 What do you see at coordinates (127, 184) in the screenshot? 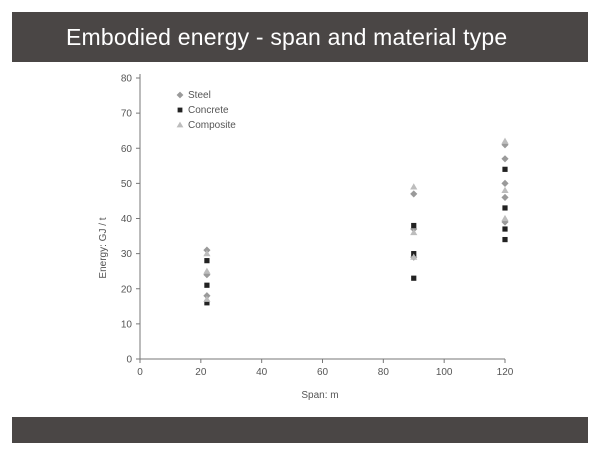
I see `y-tick-label: 50` at bounding box center [127, 184].